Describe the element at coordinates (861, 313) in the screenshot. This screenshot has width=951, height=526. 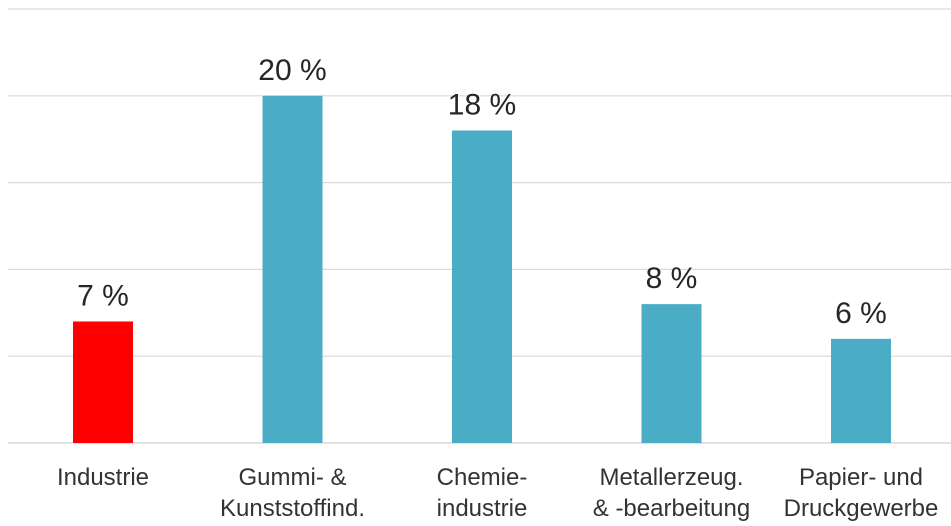
I see `data-label-4: 6 %` at that location.